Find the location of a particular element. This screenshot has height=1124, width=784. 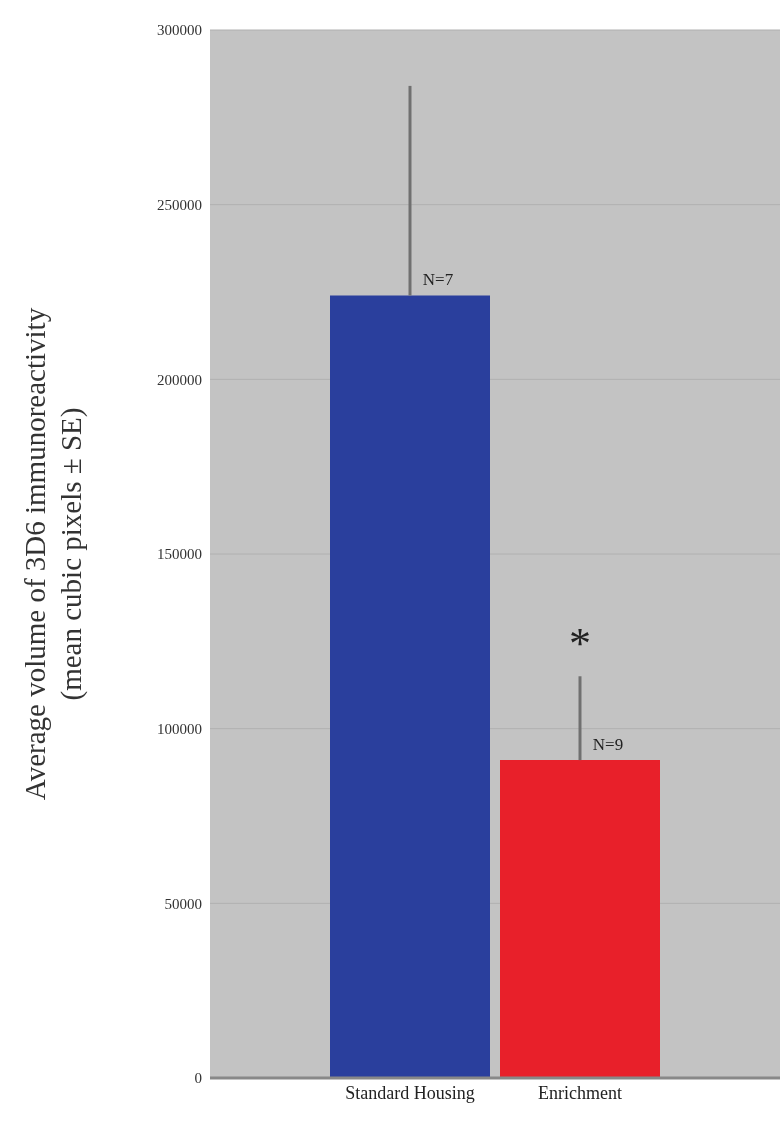

annotation: * is located at coordinates (580, 644).